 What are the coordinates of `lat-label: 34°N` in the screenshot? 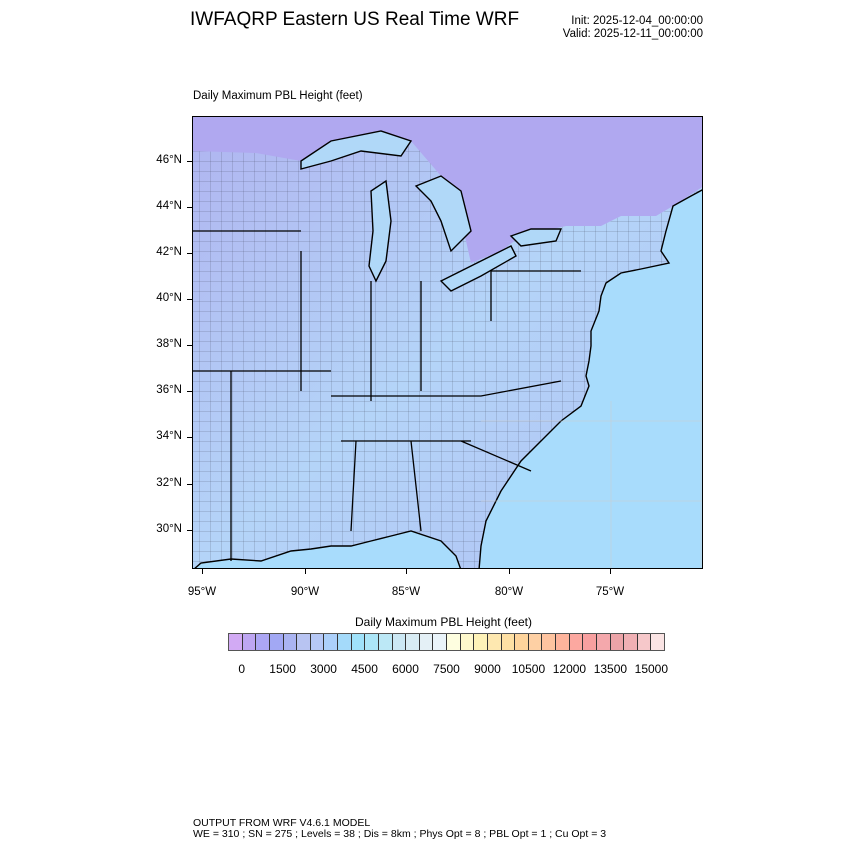 It's located at (169, 436).